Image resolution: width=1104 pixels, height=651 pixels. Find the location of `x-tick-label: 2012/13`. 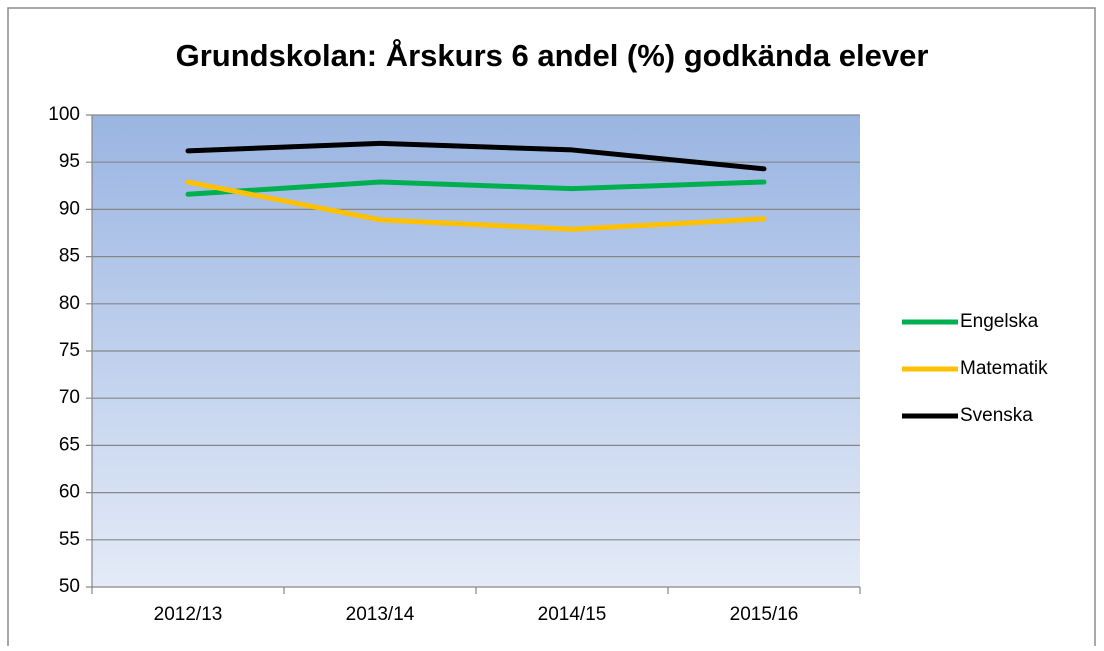

x-tick-label: 2012/13 is located at coordinates (188, 614).